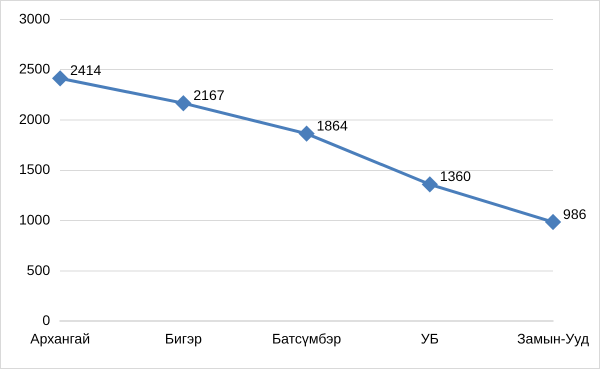 Image resolution: width=600 pixels, height=369 pixels. I want to click on data-label: 1360, so click(456, 176).